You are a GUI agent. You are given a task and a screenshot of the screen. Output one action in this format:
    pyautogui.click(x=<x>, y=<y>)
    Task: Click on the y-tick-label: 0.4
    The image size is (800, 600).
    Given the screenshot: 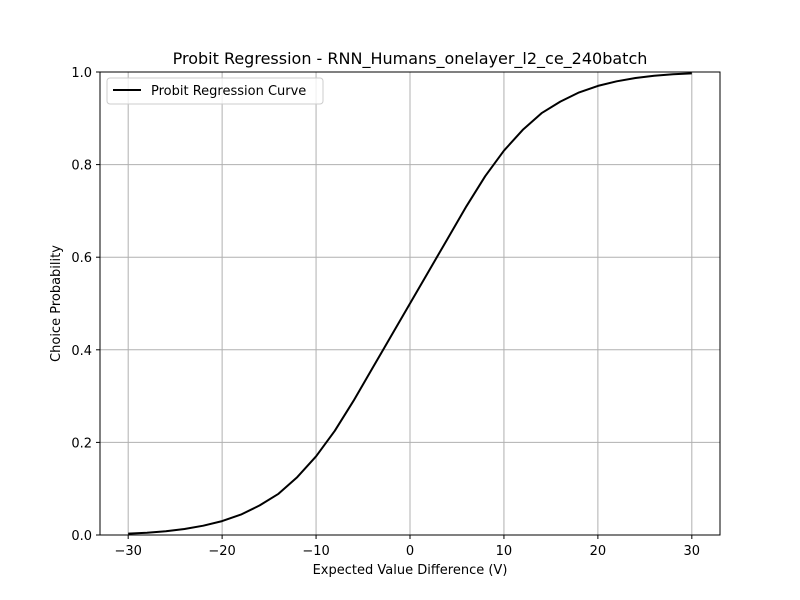 What is the action you would take?
    pyautogui.click(x=81, y=351)
    